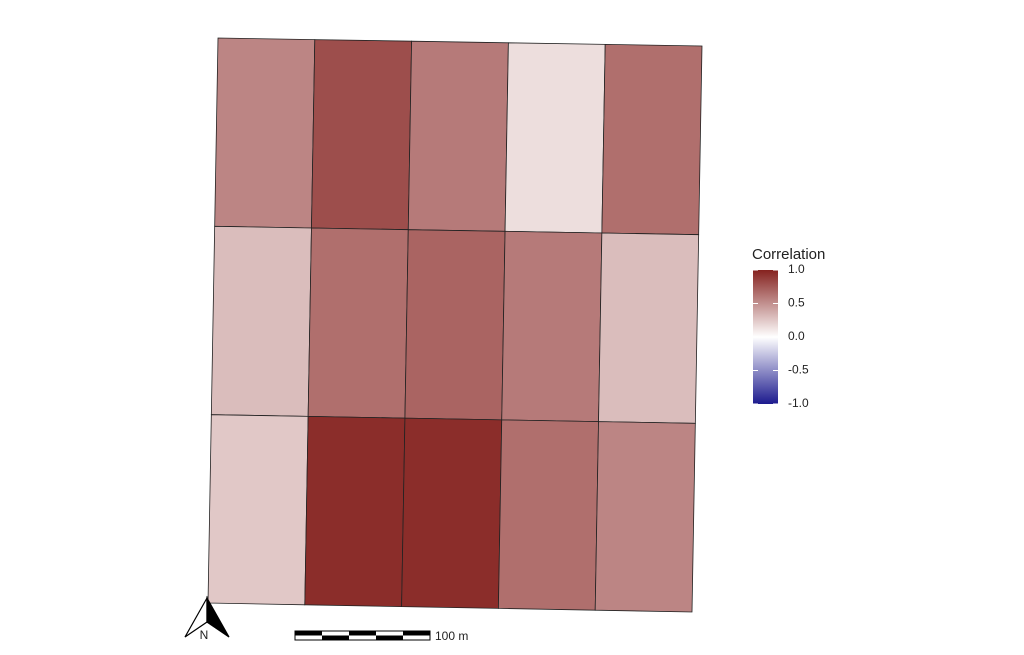 The image size is (1024, 655). What do you see at coordinates (798, 403) in the screenshot?
I see `colorbar-tick-label: -1.0` at bounding box center [798, 403].